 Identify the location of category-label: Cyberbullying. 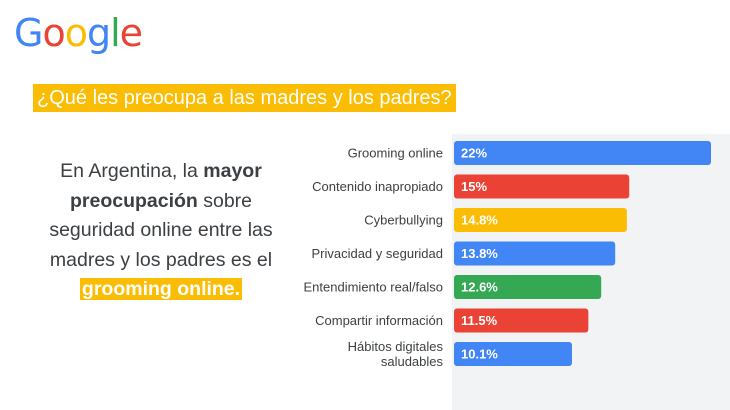
(403, 220).